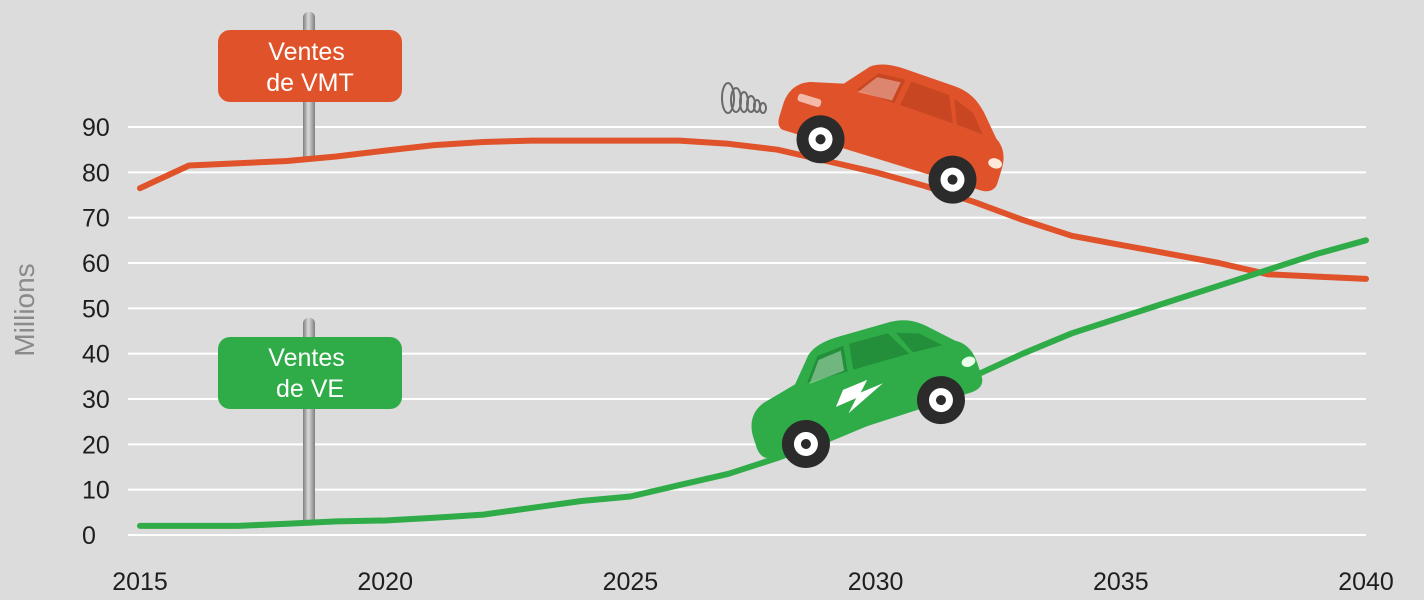 Image resolution: width=1424 pixels, height=600 pixels. Describe the element at coordinates (96, 491) in the screenshot. I see `y-tick-label: 10` at that location.